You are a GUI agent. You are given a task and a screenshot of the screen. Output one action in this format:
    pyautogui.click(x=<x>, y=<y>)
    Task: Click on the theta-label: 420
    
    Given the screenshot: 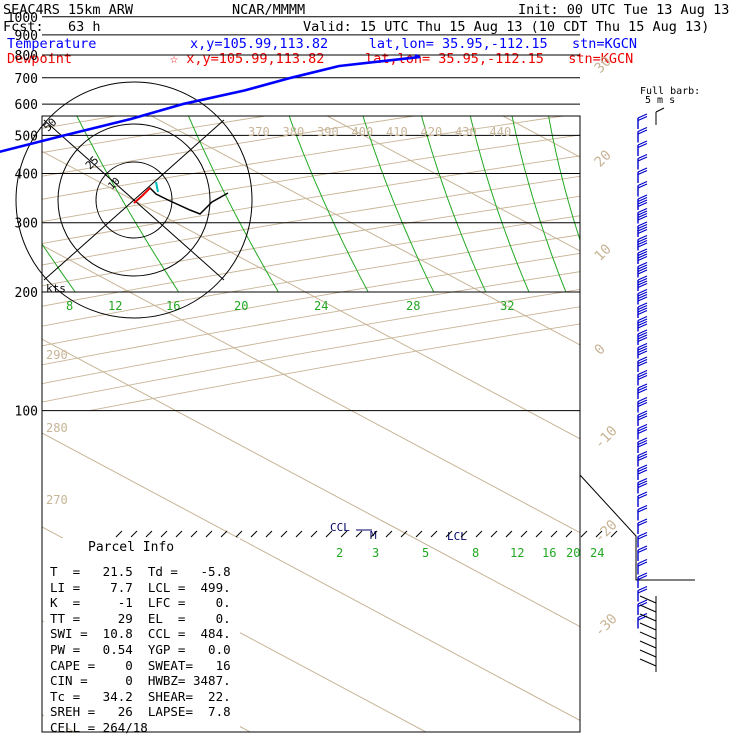 What is the action you would take?
    pyautogui.click(x=432, y=132)
    